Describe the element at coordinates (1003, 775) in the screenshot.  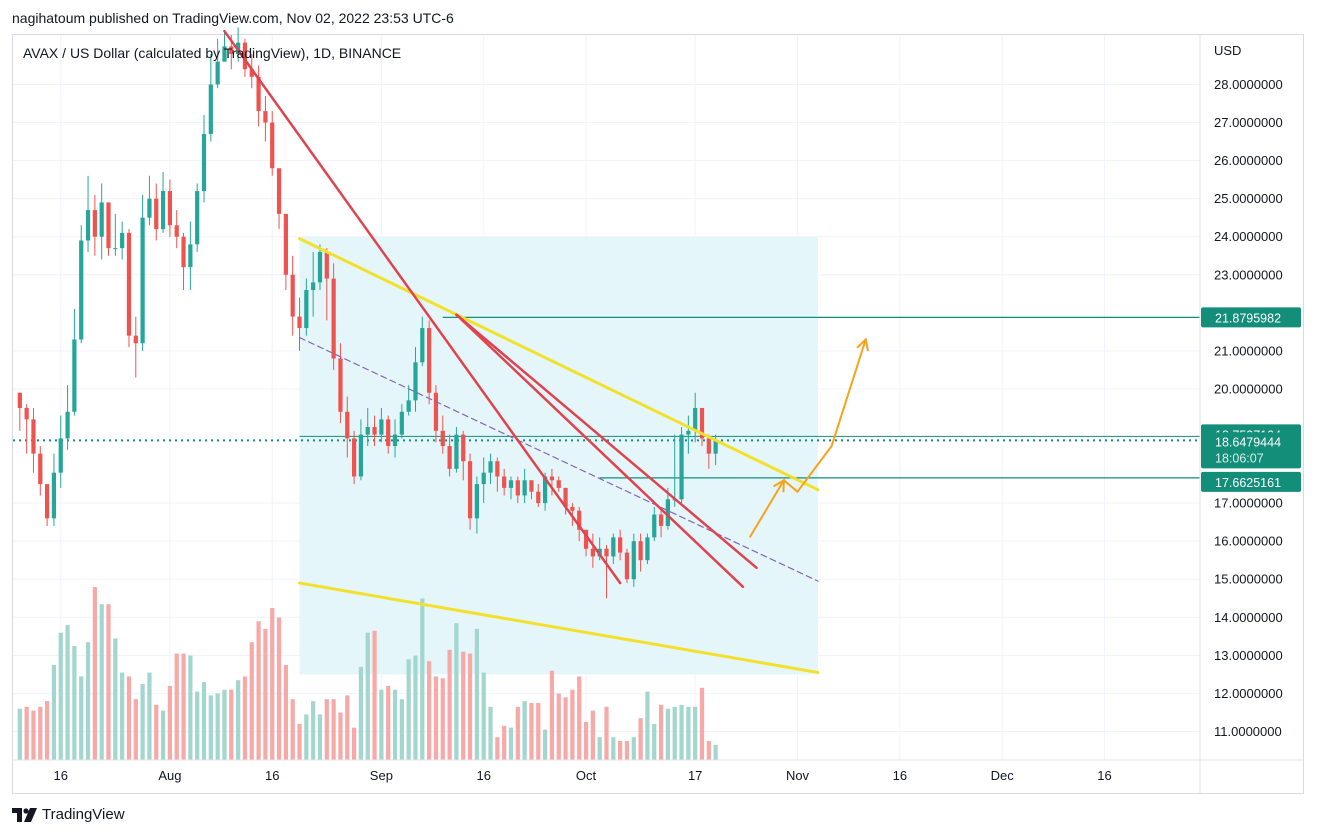
I see `x-tick-label: Dec` at that location.